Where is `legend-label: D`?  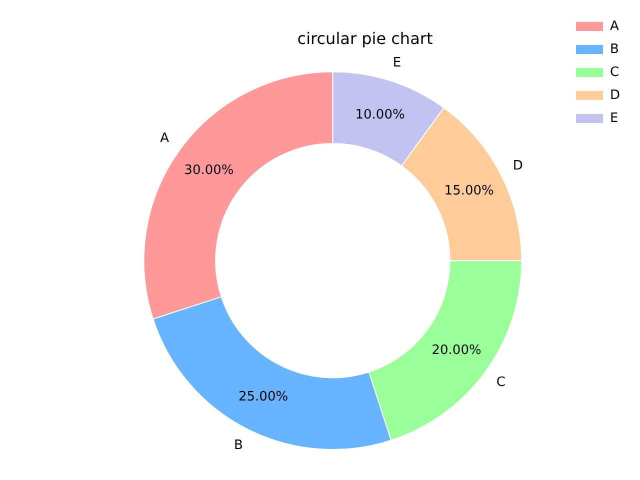
legend-label: D is located at coordinates (615, 95).